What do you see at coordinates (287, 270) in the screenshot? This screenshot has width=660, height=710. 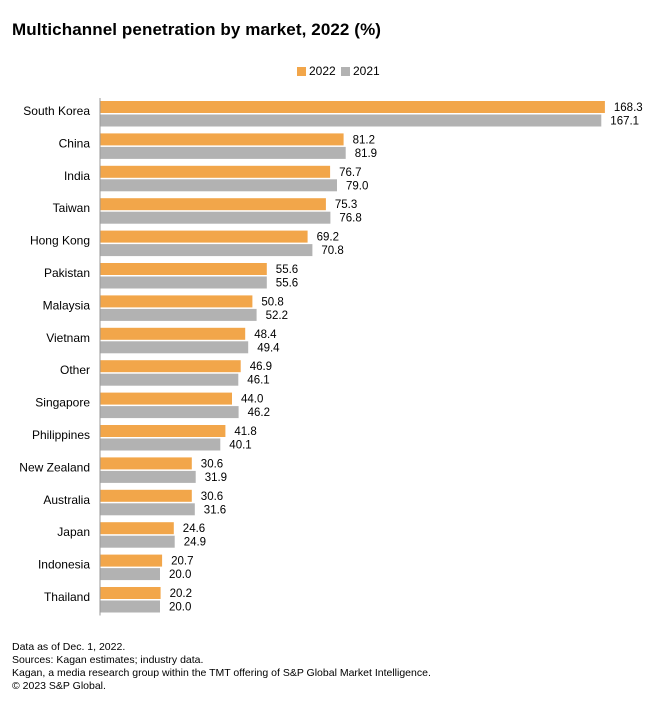 I see `value-label-2022-pakistan: 55.6` at bounding box center [287, 270].